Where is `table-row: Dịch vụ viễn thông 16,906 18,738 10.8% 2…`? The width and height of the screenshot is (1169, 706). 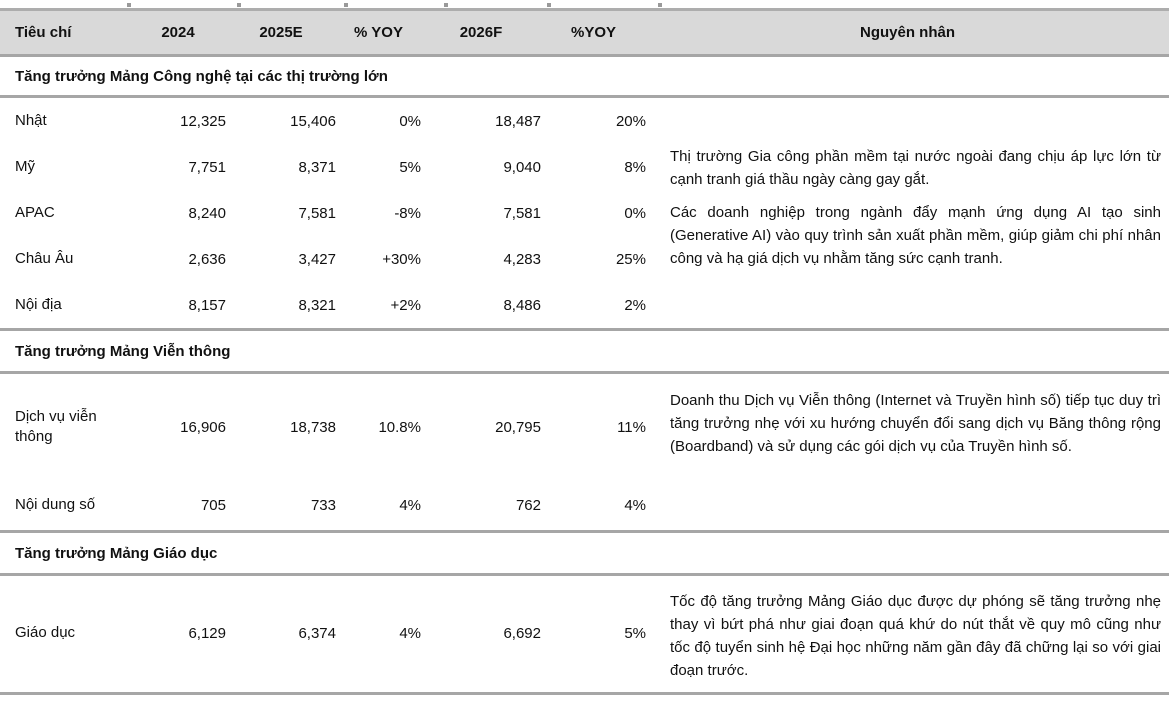
table-row: Dịch vụ viễn thông 16,906 18,738 10.8% 2… is located at coordinates (323, 427).